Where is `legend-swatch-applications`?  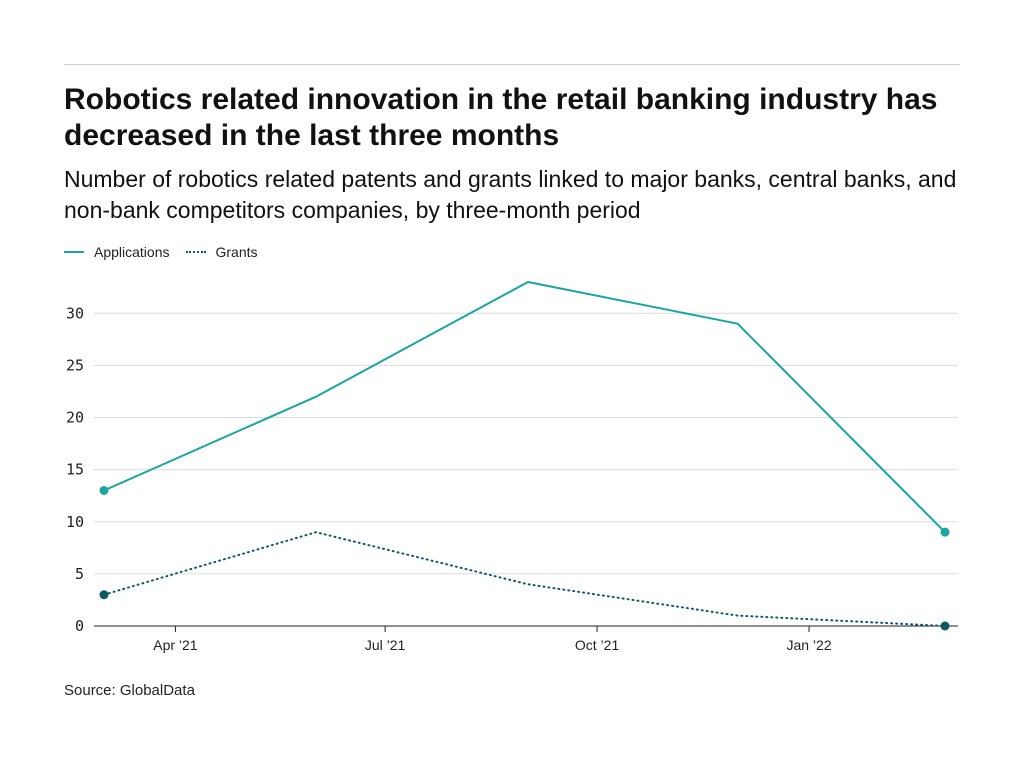
legend-swatch-applications is located at coordinates (74, 252).